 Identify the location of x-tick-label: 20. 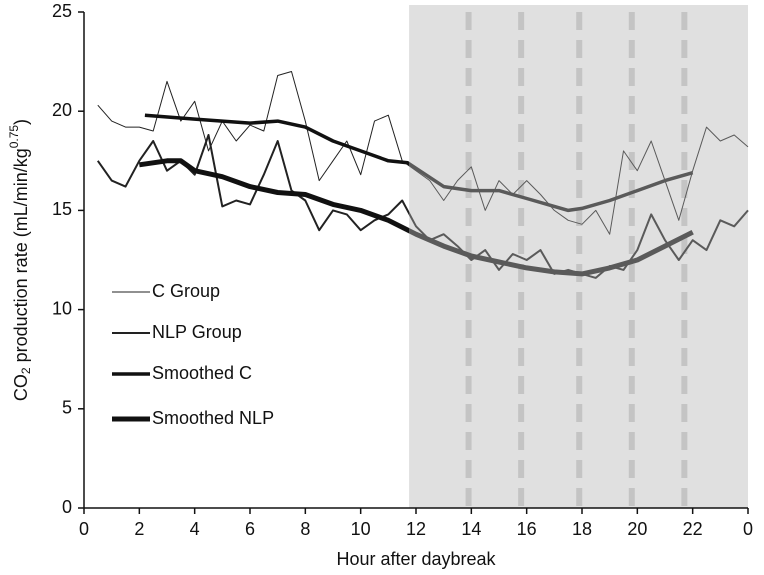
(637, 529).